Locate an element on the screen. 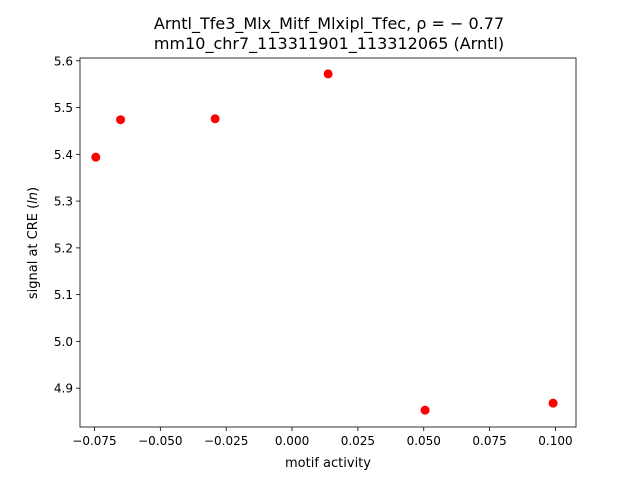 The image size is (640, 480). y-tick-label: 4.9 is located at coordinates (63, 389).